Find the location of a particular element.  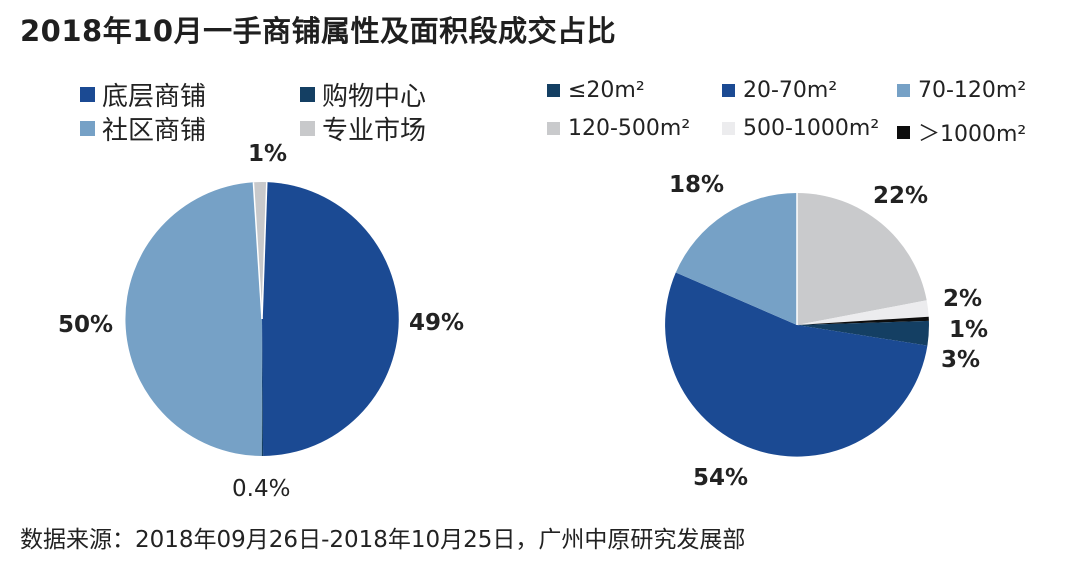

chart-title: 2018年10月一手商铺属性及面积段成交占比 is located at coordinates (318, 31).